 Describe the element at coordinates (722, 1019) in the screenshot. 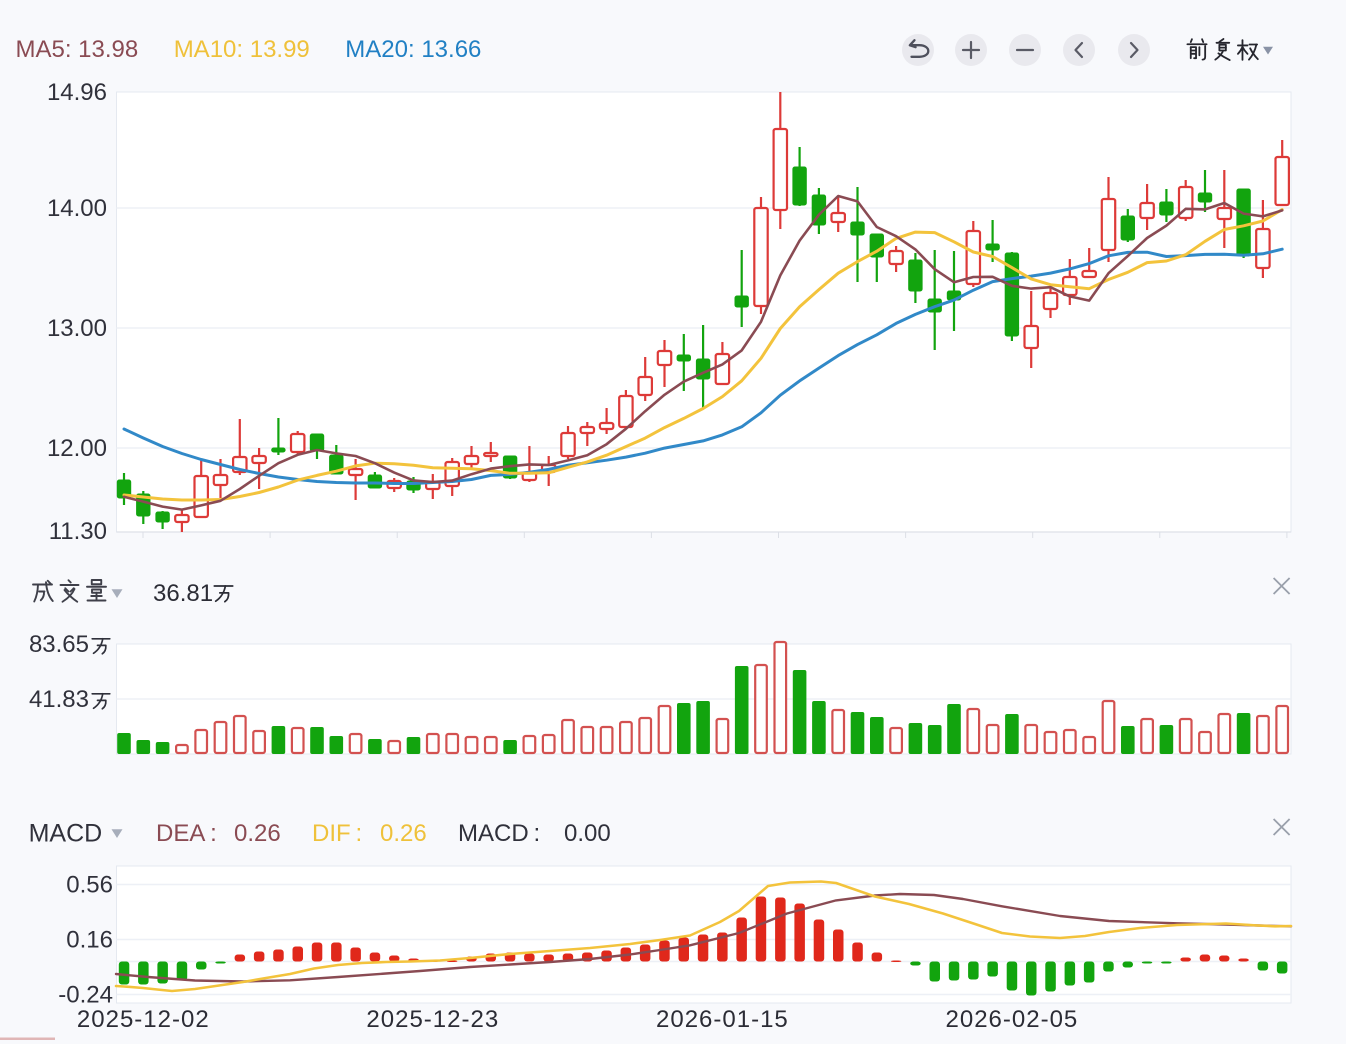

I see `svg-text: 2026-01-15` at that location.